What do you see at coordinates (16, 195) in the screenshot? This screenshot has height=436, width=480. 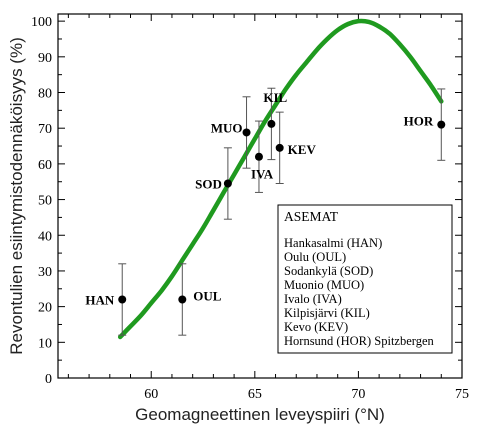 I see `y-axis-title: Revontulien esiintymistodennäköisyys (%)` at bounding box center [16, 195].